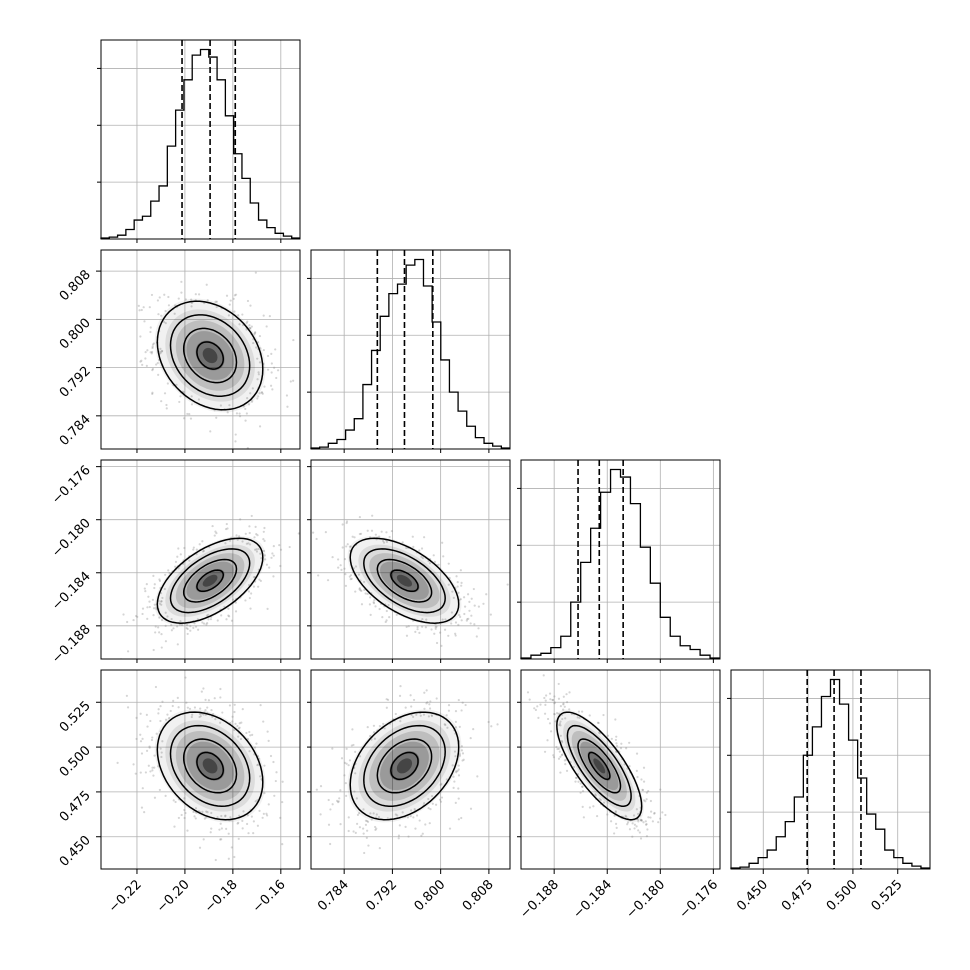 The width and height of the screenshot is (970, 970). What do you see at coordinates (797, 895) in the screenshot?
I see `x-tick-label: 0.475` at bounding box center [797, 895].